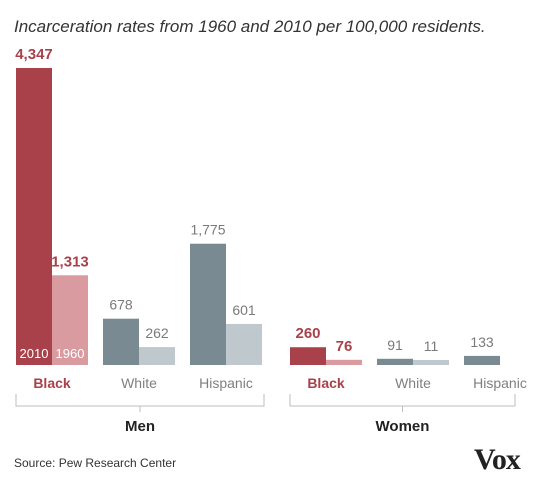 This screenshot has height=480, width=539. Describe the element at coordinates (207, 230) in the screenshot. I see `value-label-men-hispanic-2010: 1,775` at that location.